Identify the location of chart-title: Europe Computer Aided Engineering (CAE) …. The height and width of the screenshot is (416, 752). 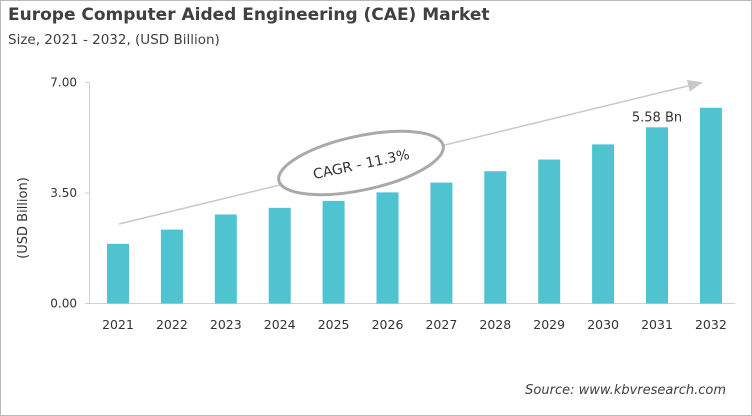
(249, 15).